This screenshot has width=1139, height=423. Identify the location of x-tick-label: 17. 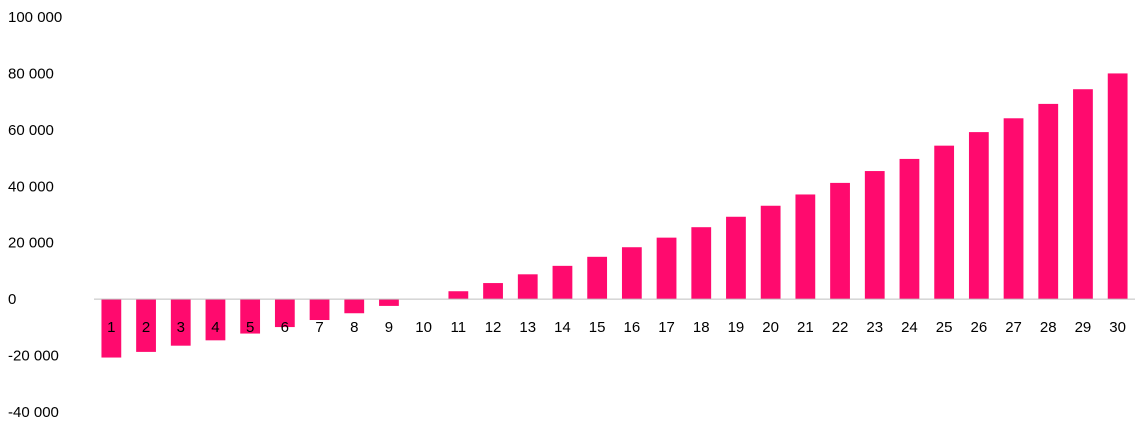
(666, 327).